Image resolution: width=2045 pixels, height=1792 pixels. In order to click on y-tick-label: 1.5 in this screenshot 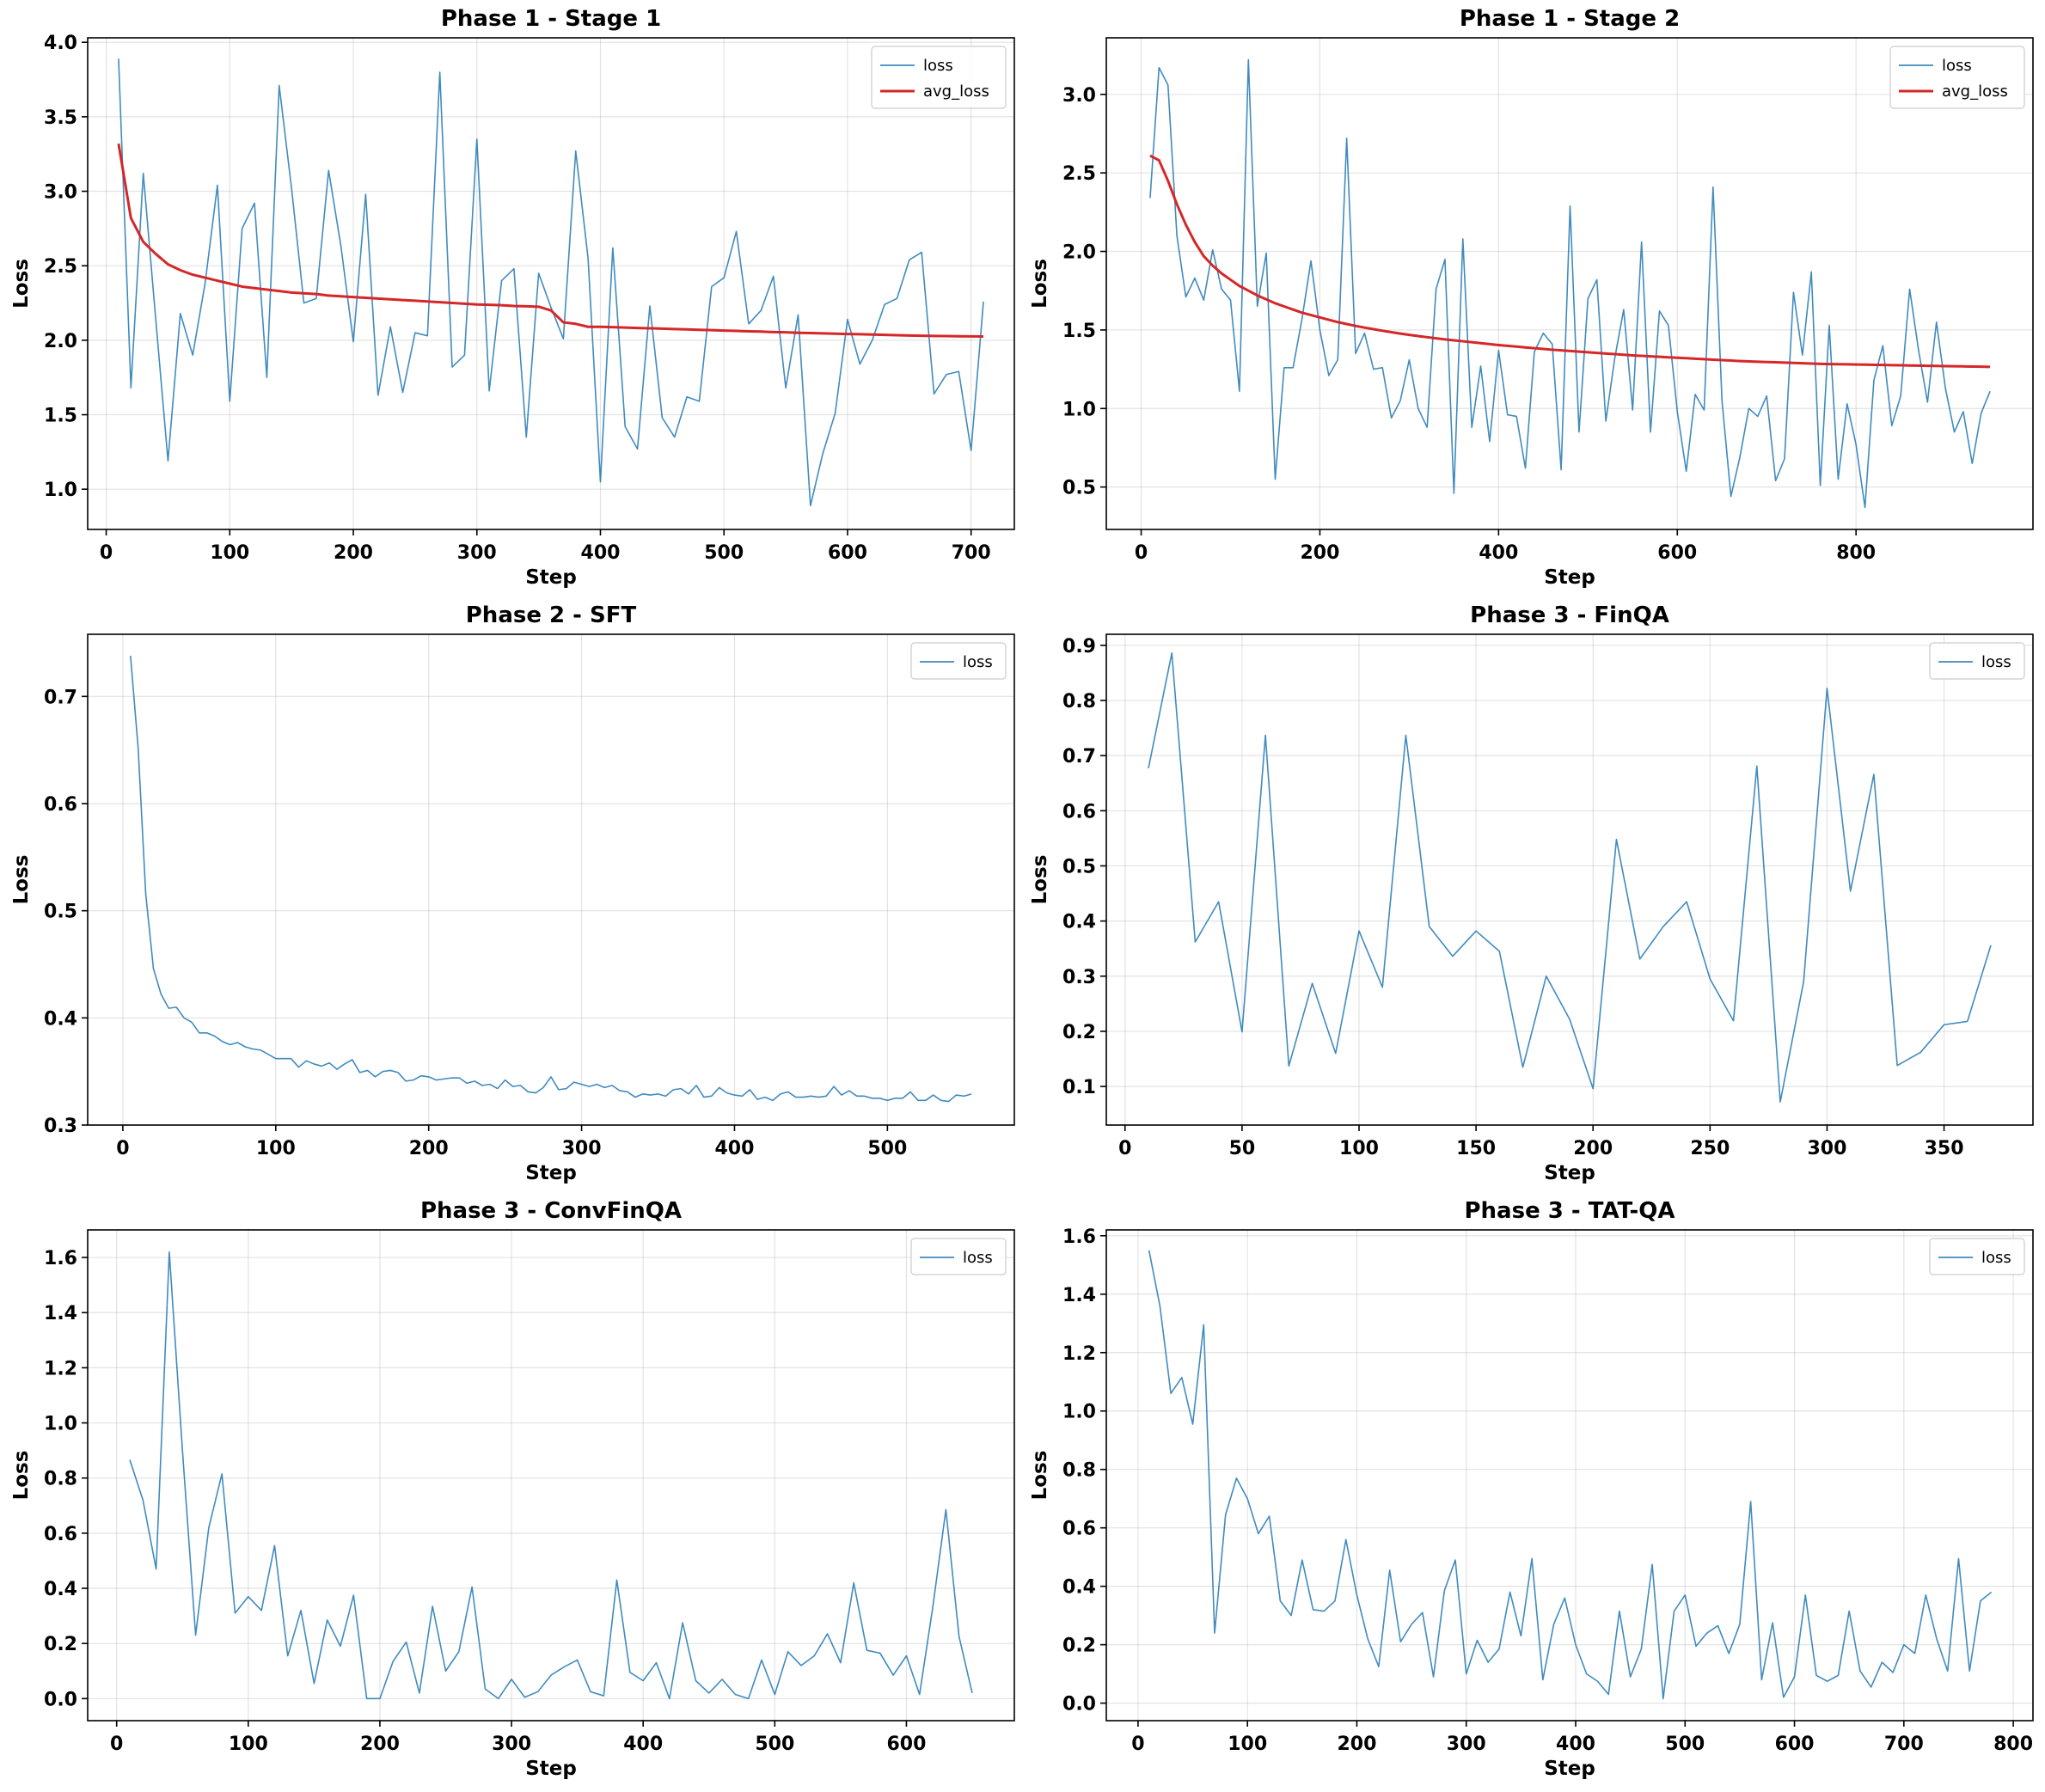, I will do `click(60, 416)`.